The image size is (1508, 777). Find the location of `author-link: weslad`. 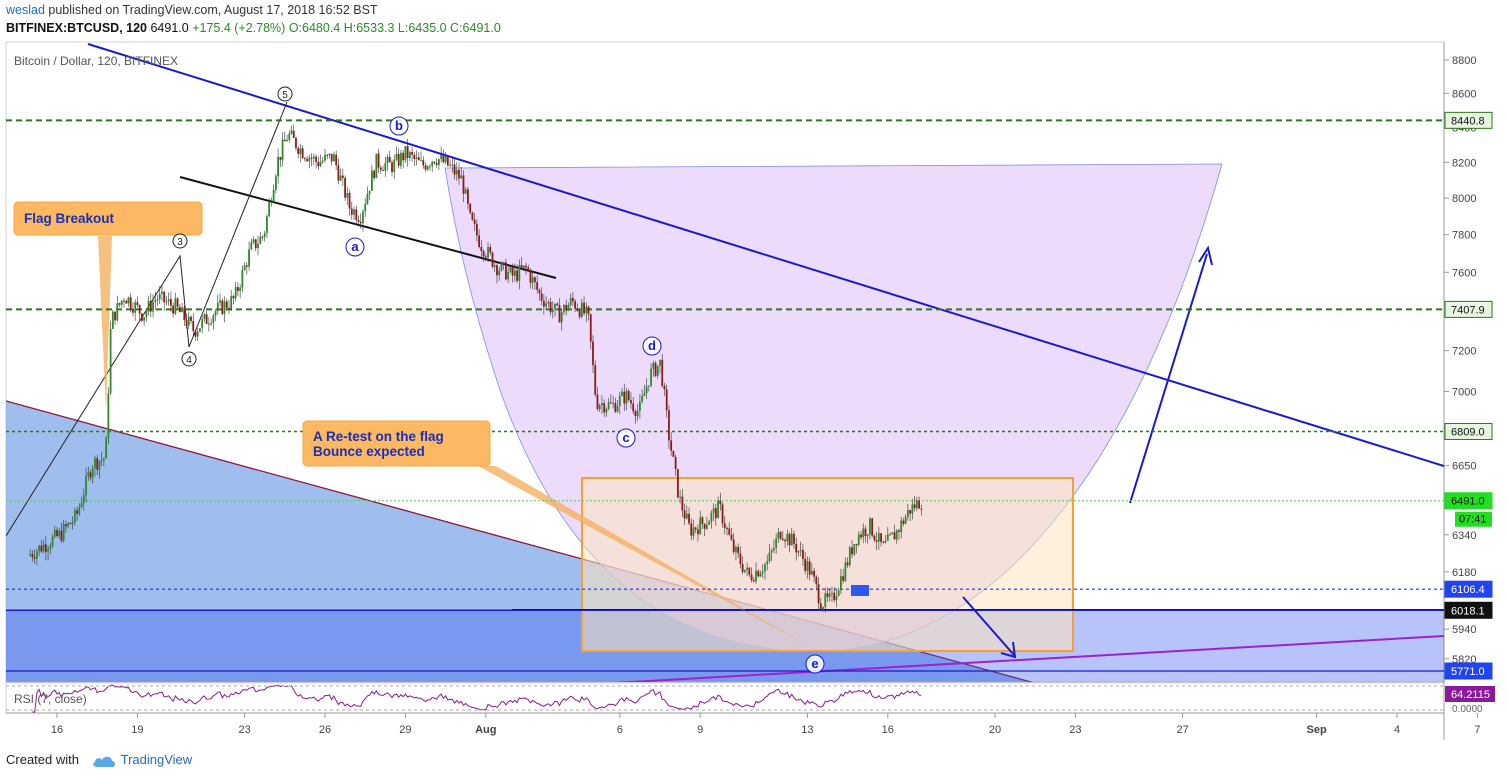

author-link: weslad is located at coordinates (25, 10).